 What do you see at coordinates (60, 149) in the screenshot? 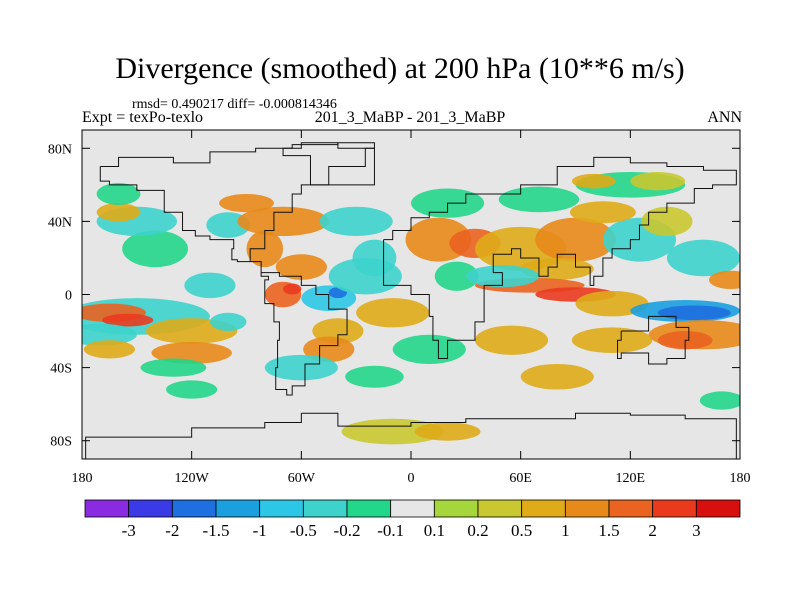
I see `y-tick-label: 80N` at bounding box center [60, 149].